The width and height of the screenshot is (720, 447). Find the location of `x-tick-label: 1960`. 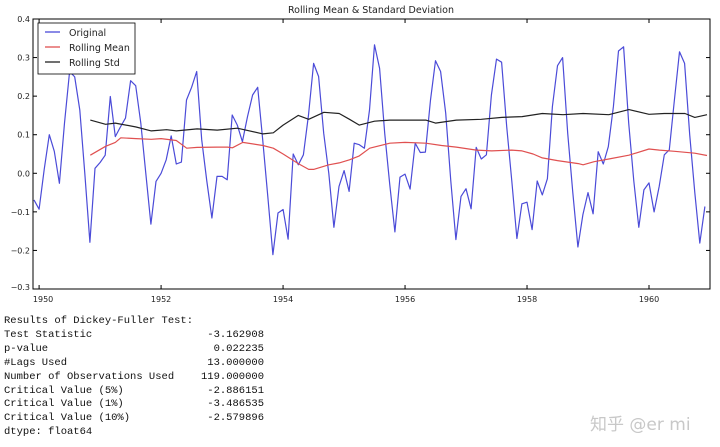

x-tick-label: 1960 is located at coordinates (649, 299).